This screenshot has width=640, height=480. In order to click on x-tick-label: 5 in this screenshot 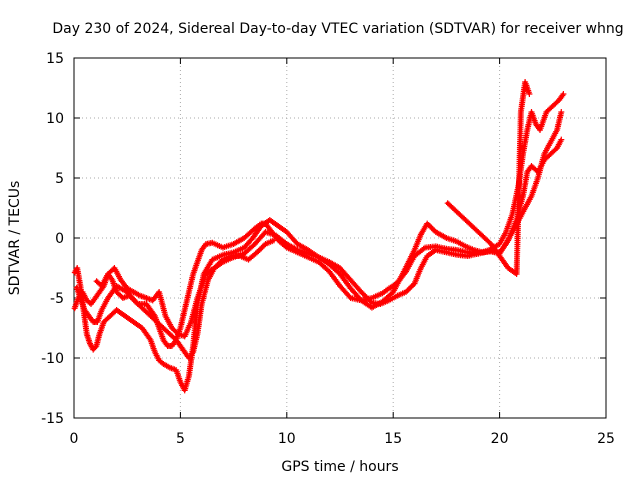, I will do `click(180, 439)`.